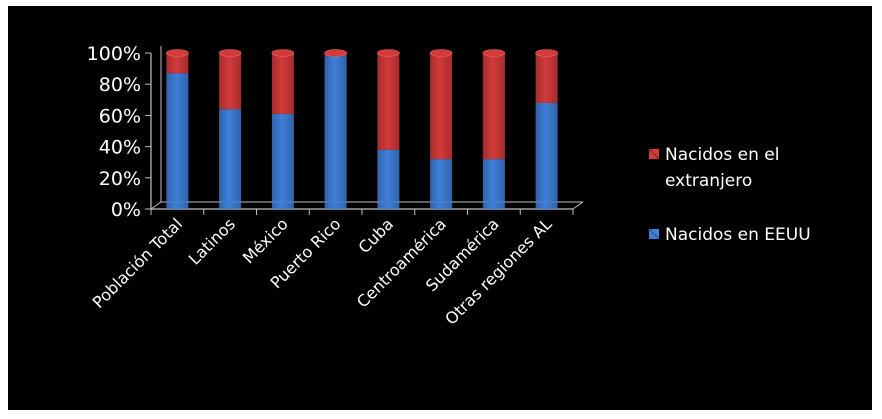 This screenshot has height=419, width=882. What do you see at coordinates (120, 148) in the screenshot?
I see `y-tick-label: 40%` at bounding box center [120, 148].